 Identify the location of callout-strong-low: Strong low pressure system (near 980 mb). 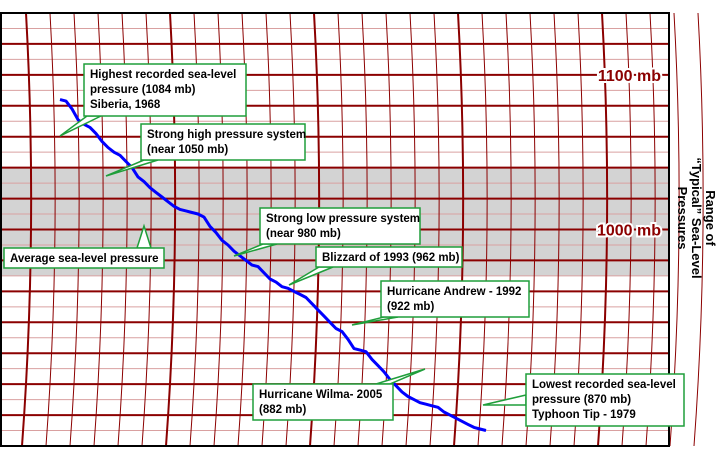
(327, 232).